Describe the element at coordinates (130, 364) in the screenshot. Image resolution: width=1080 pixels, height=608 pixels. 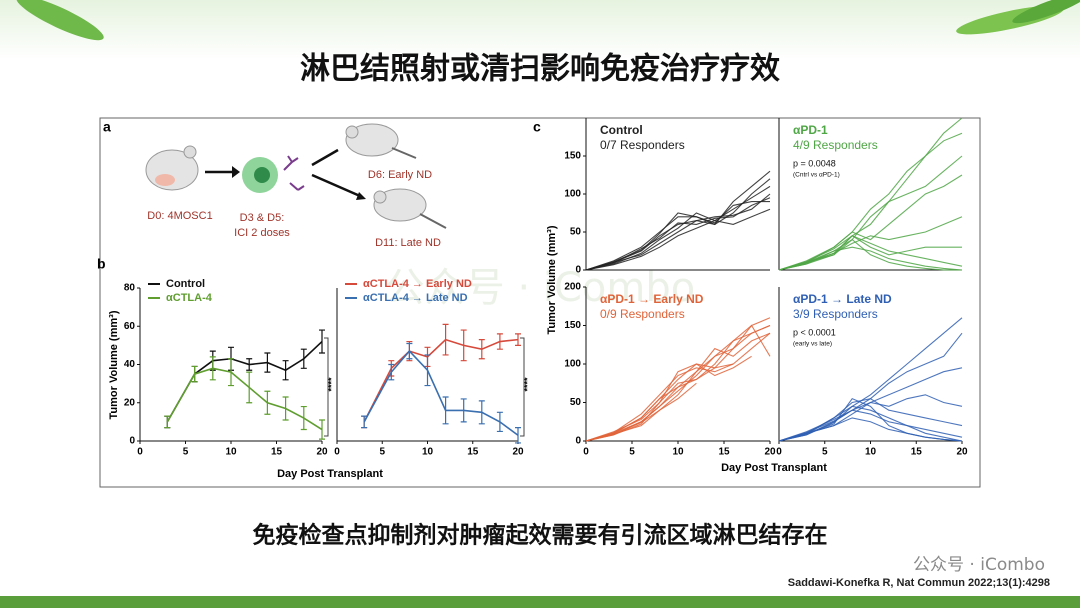
I see `y-tick-label: 40` at that location.